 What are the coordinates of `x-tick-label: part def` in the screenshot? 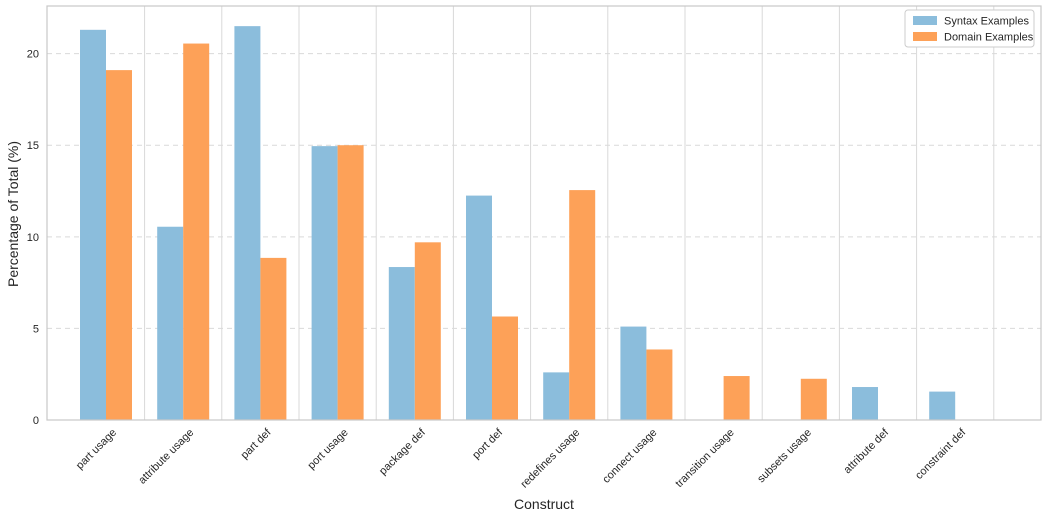 It's located at (257, 444).